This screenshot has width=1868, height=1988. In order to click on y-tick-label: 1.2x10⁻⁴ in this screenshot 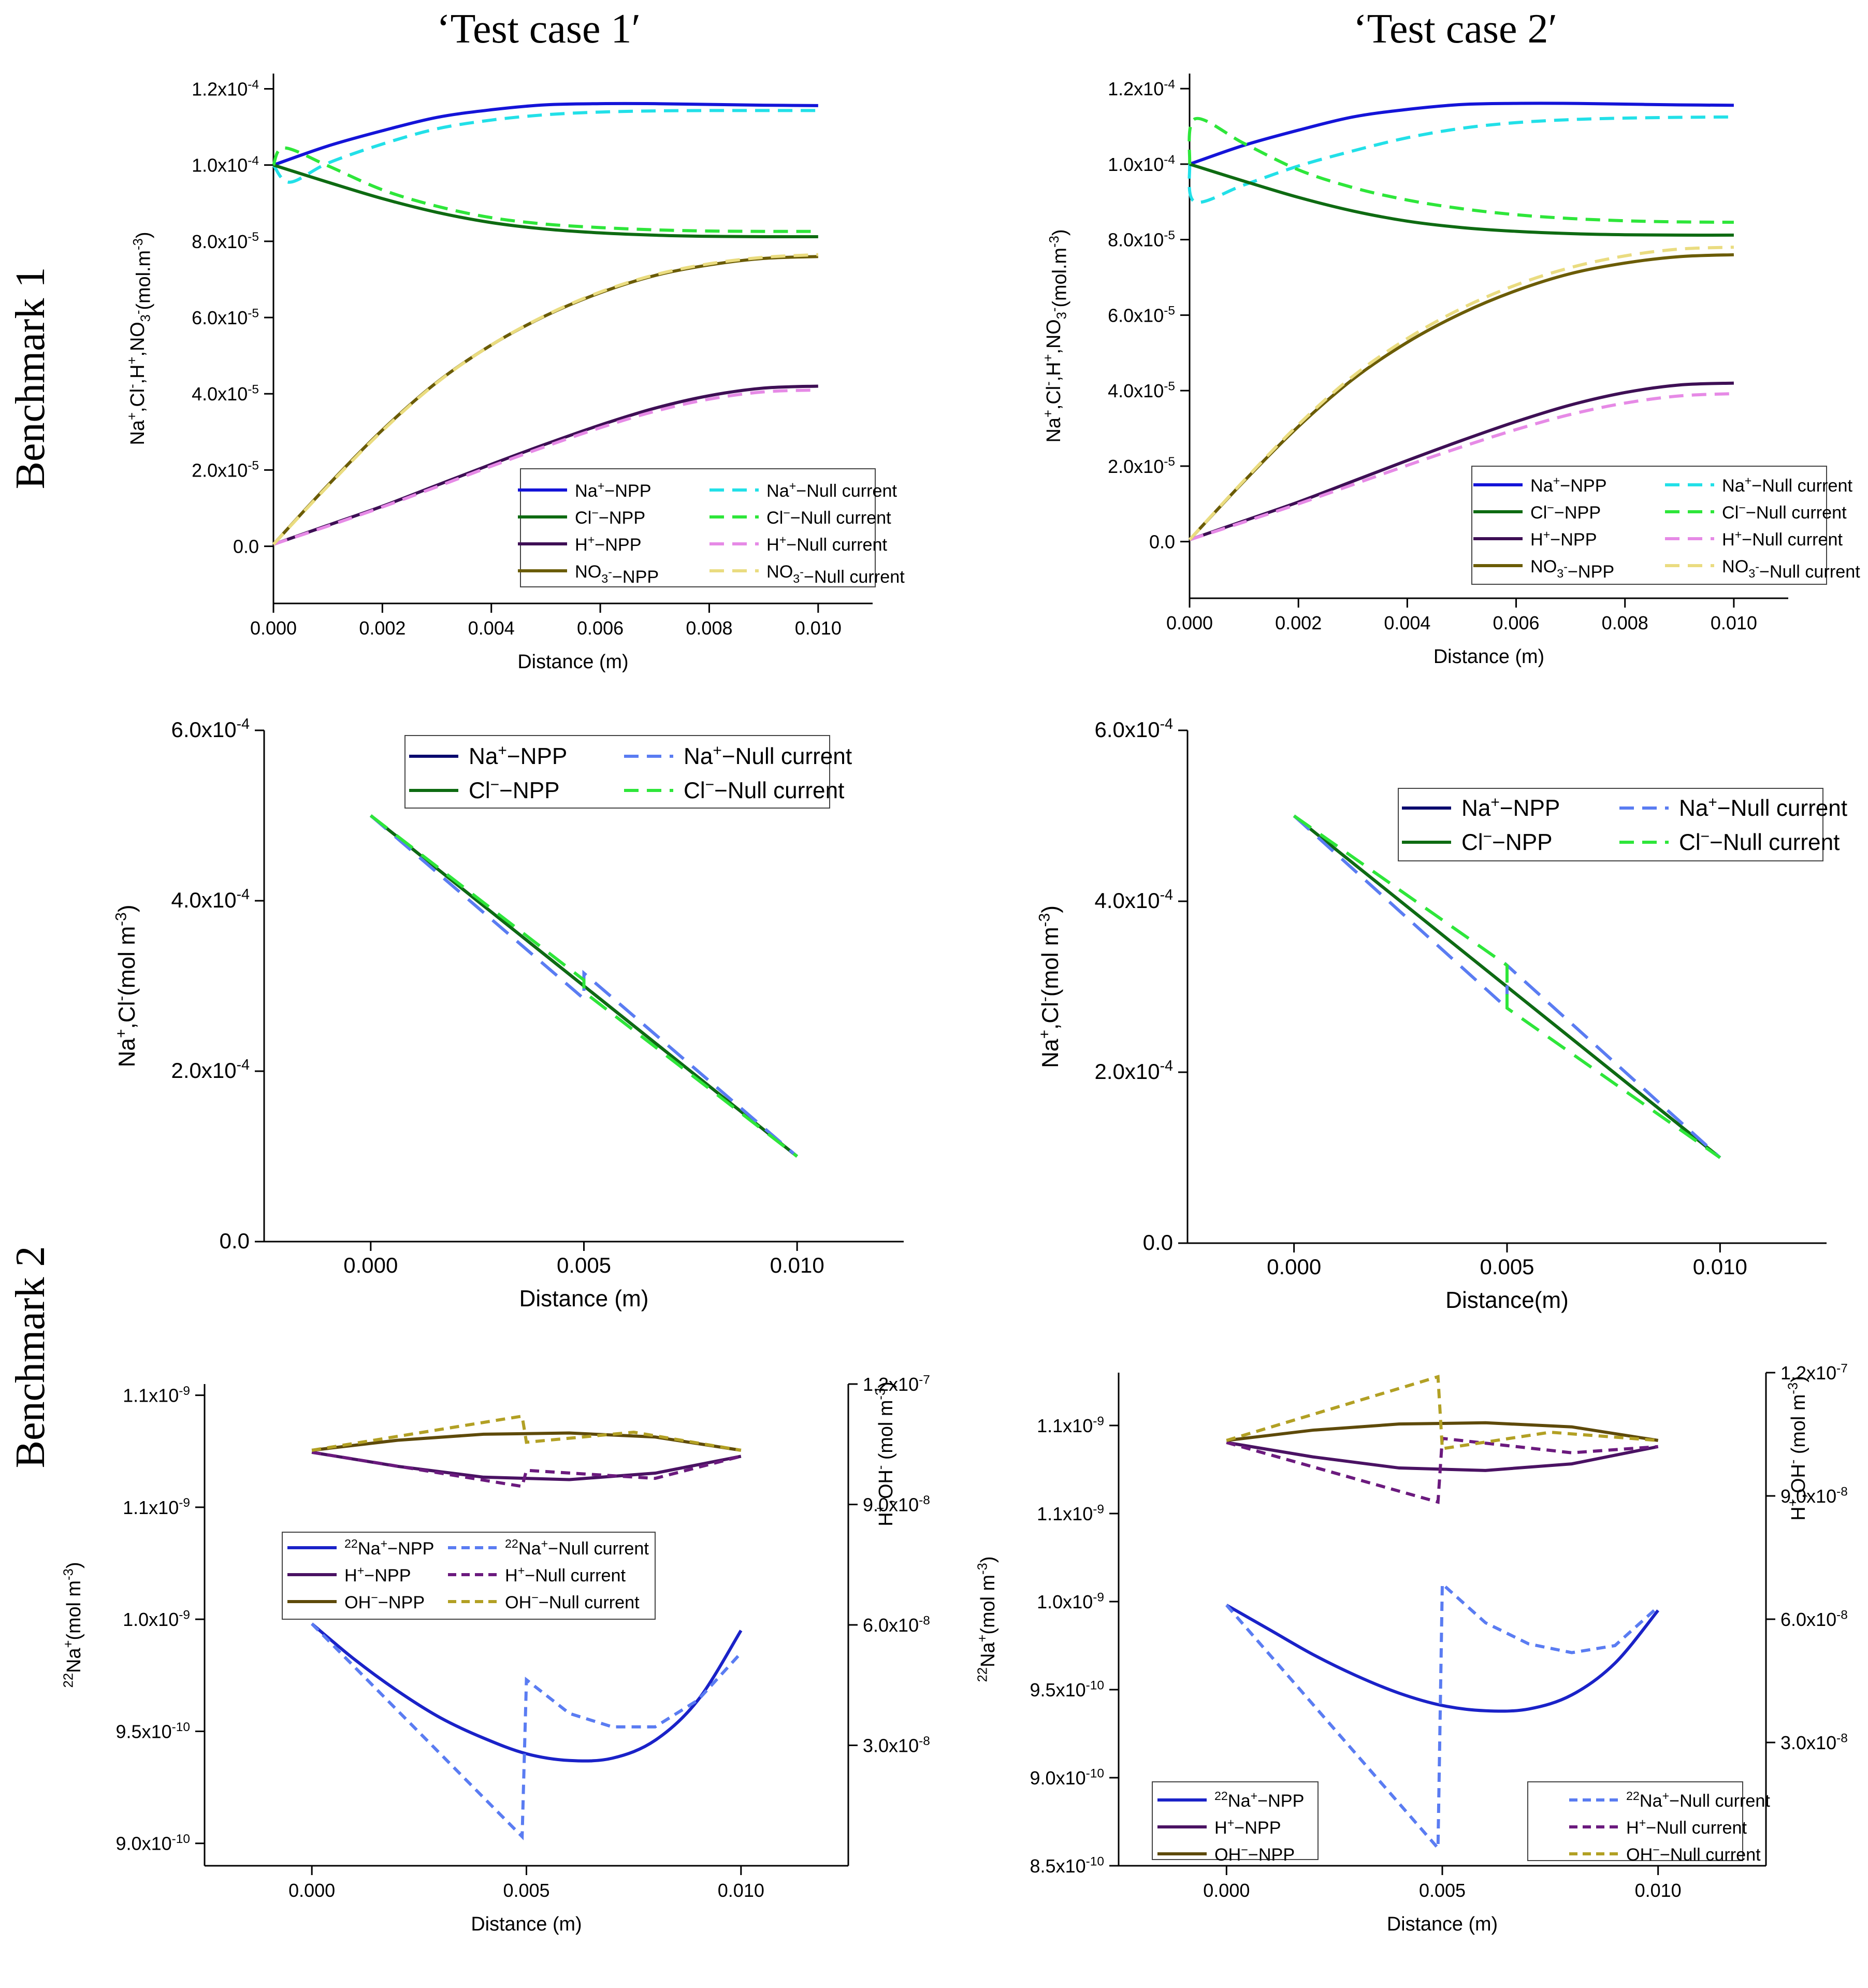, I will do `click(226, 89)`.